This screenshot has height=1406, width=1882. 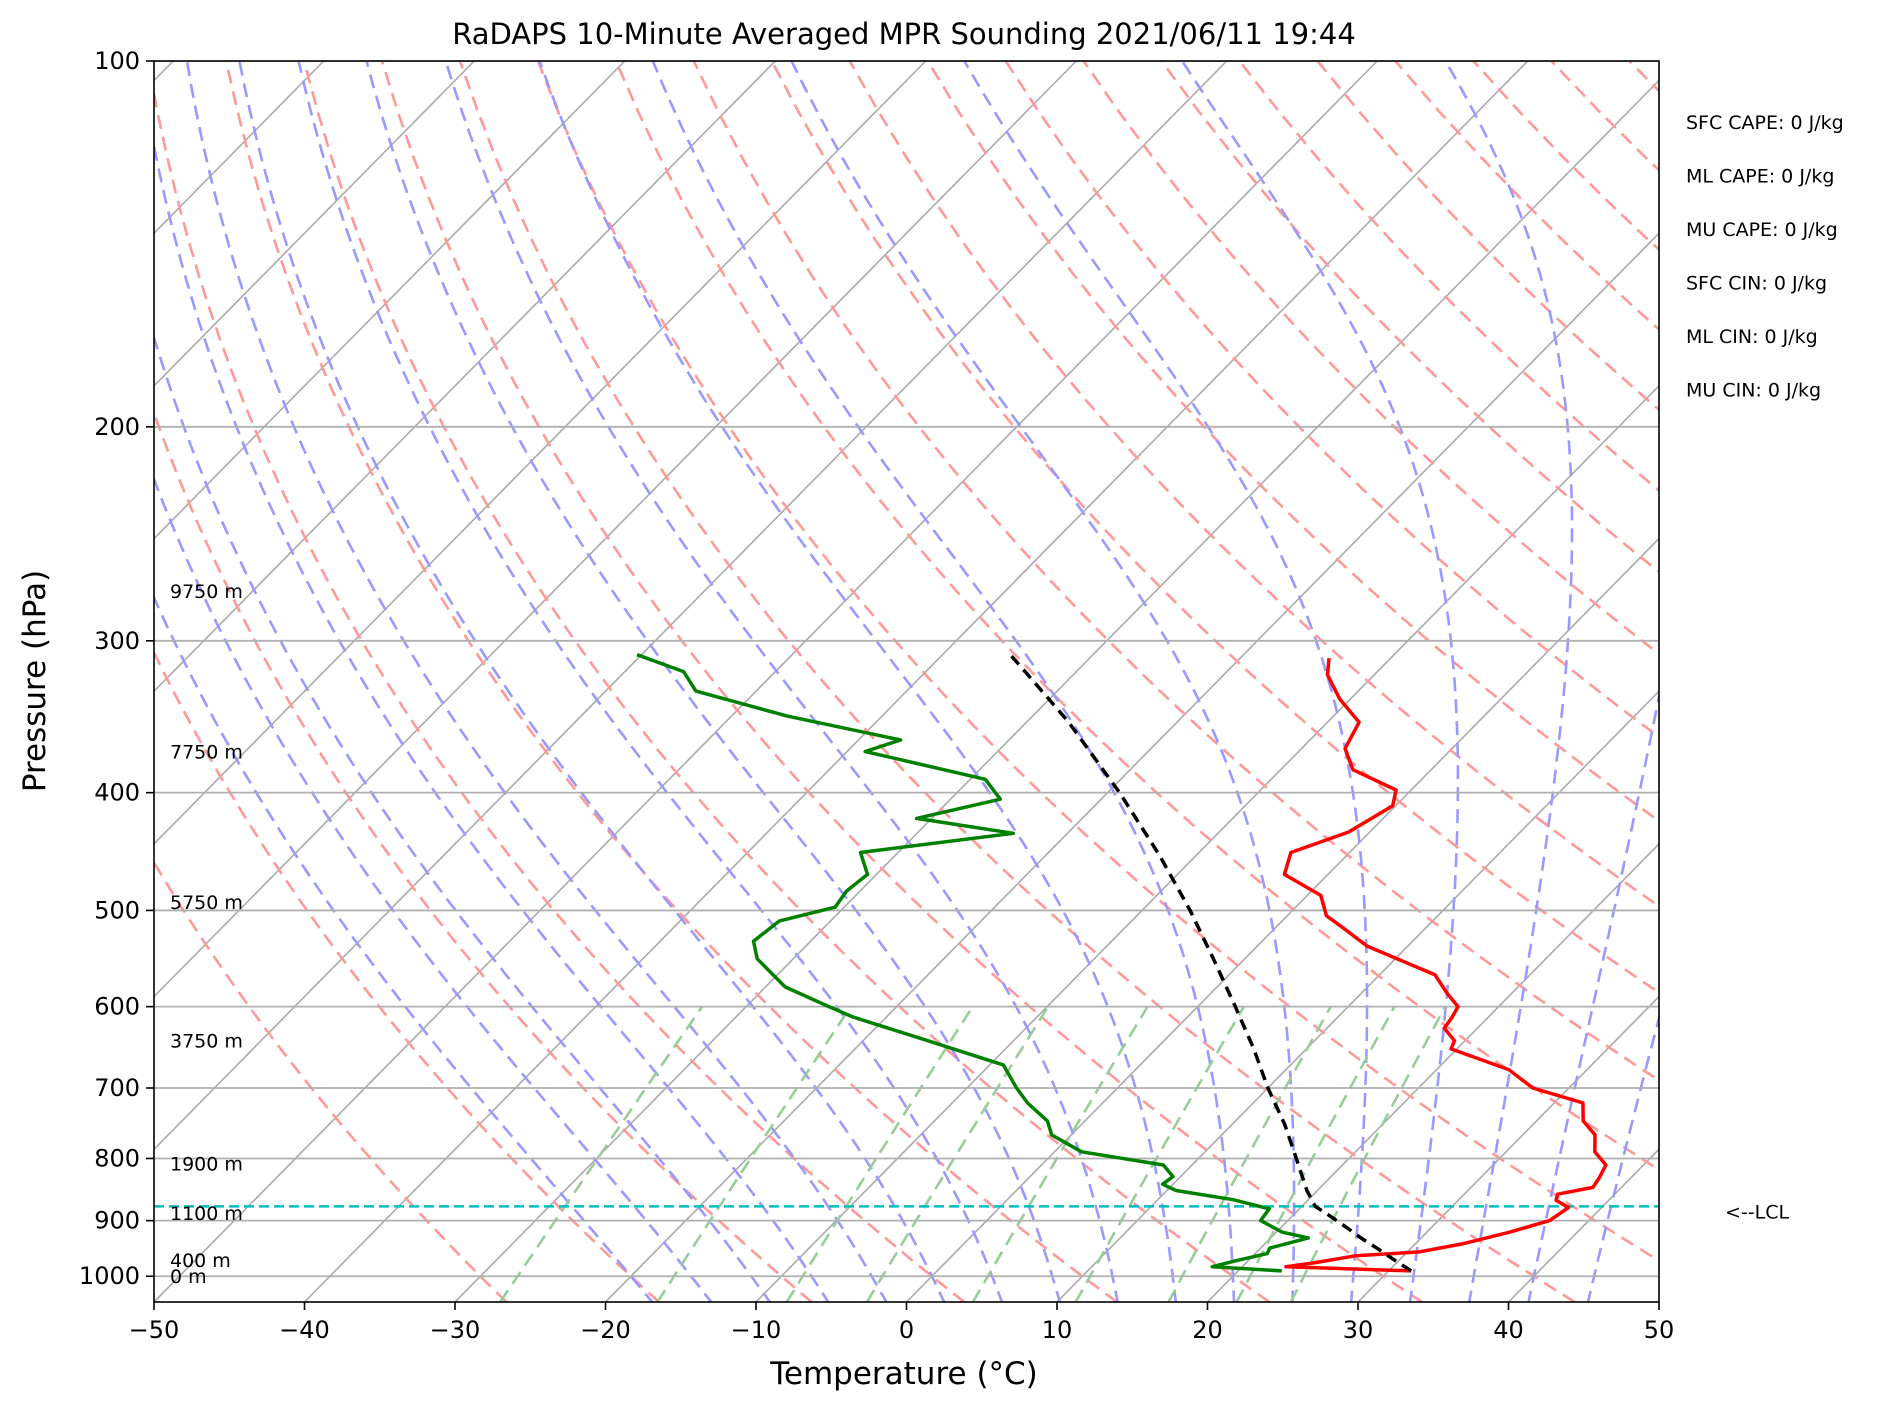 What do you see at coordinates (1765, 123) in the screenshot?
I see `stability-index-text: SFC CAPE: 0 J/kg` at bounding box center [1765, 123].